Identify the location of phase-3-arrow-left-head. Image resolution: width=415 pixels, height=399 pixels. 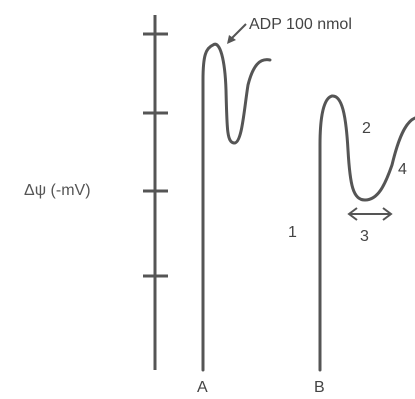
(352, 214).